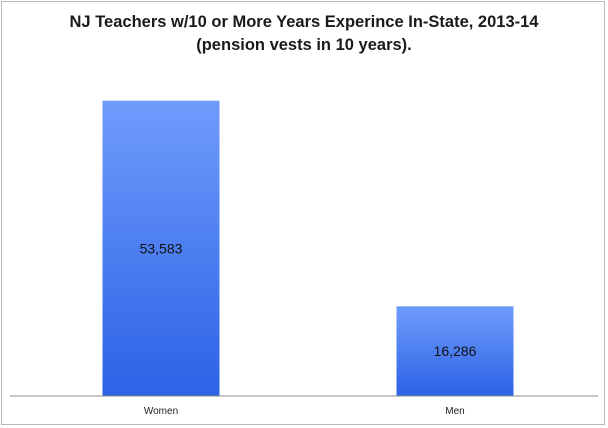 The width and height of the screenshot is (608, 428). I want to click on bar-men, so click(455, 351).